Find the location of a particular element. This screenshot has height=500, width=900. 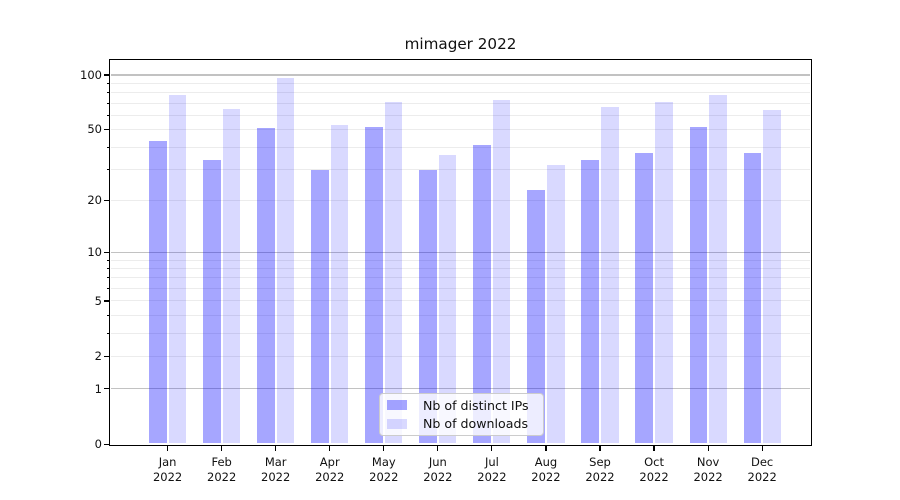

xtick-apr is located at coordinates (330, 448).